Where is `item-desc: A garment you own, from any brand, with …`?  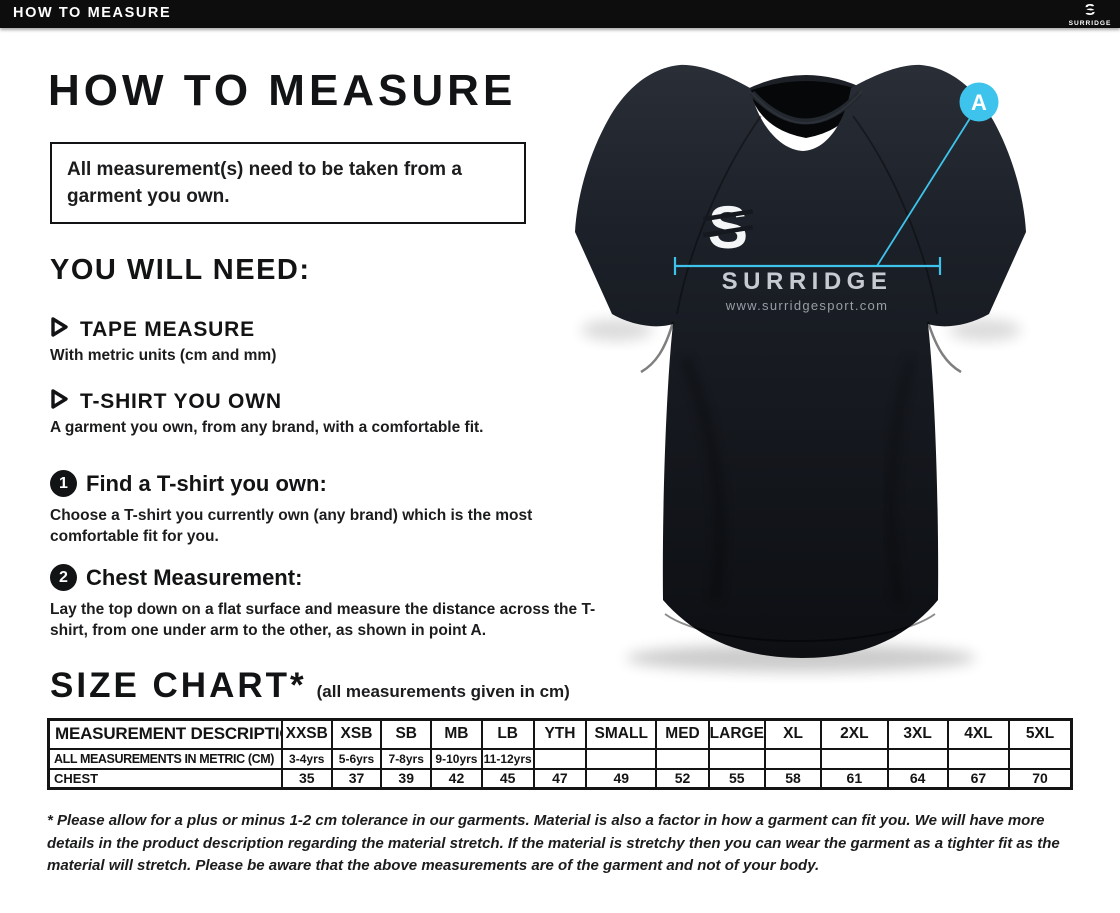
item-desc: A garment you own, from any brand, with … is located at coordinates (267, 427).